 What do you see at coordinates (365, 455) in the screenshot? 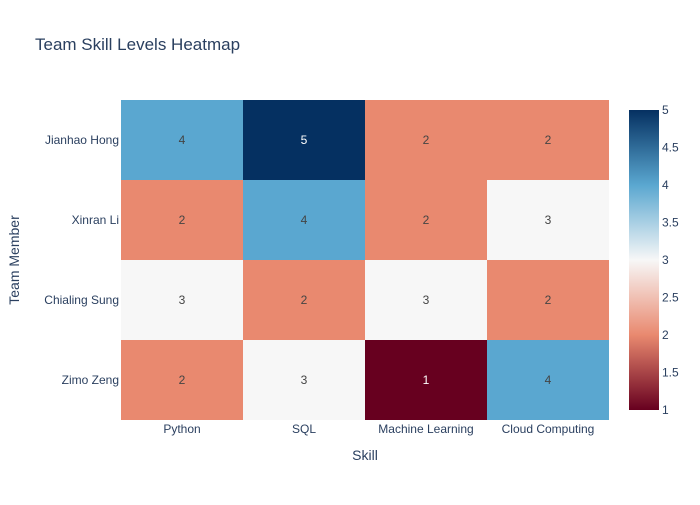
I see `x-axis-title: Skill` at bounding box center [365, 455].